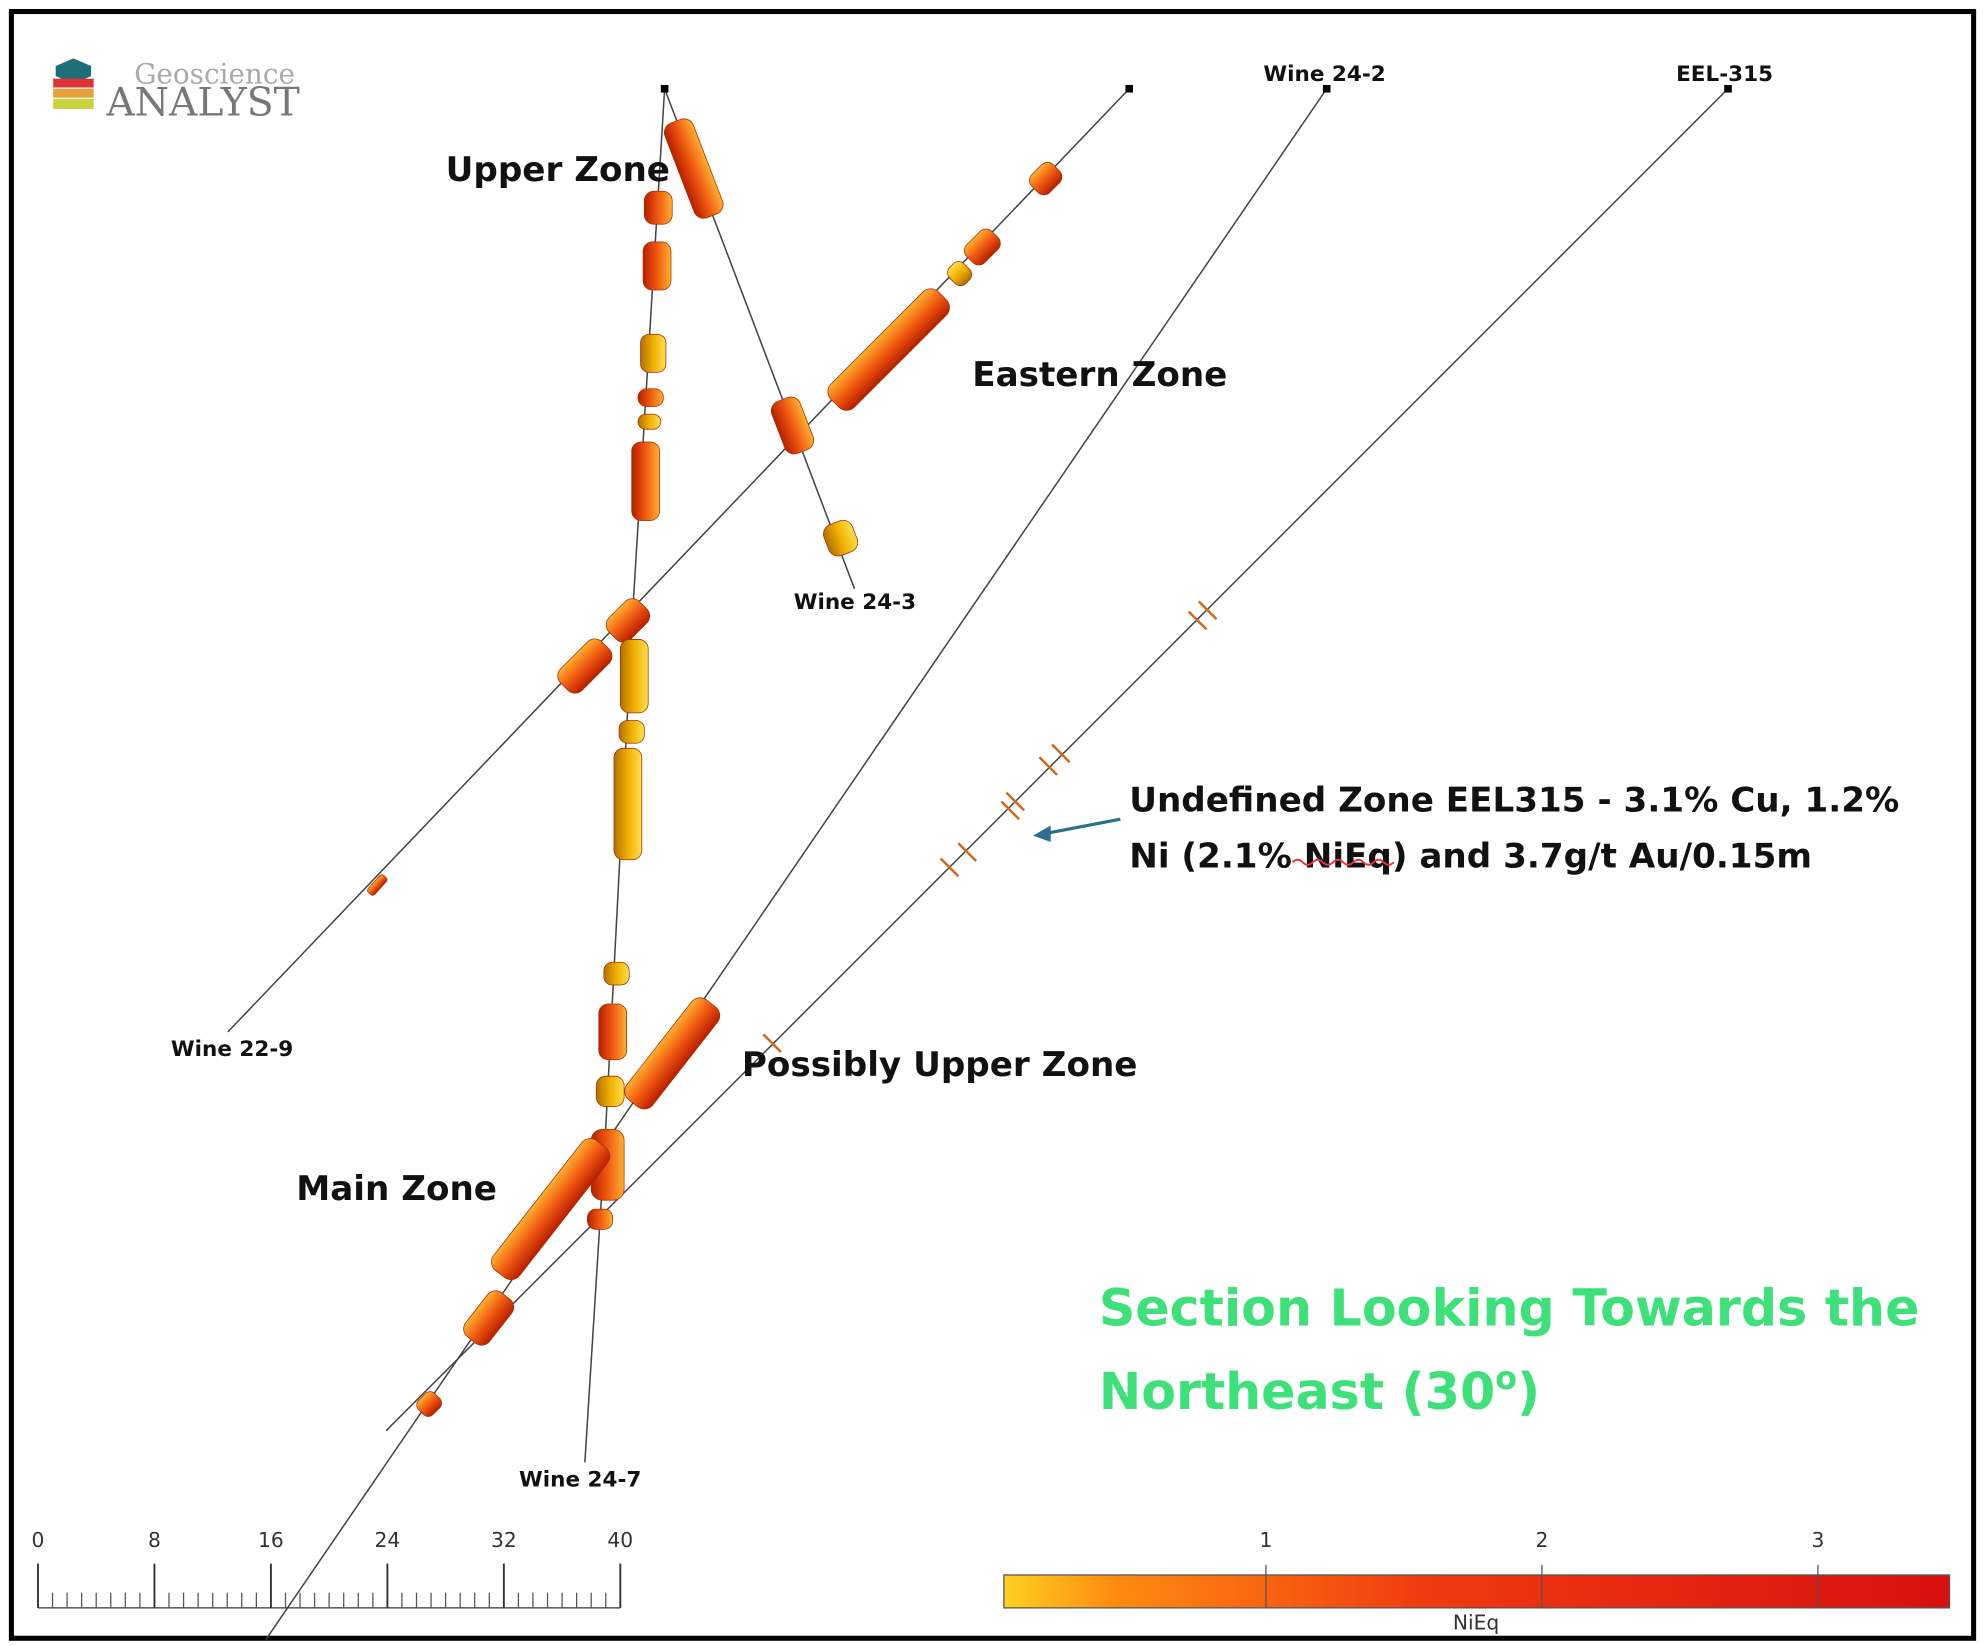  I want to click on hole-label: Wine 24-7, so click(580, 1479).